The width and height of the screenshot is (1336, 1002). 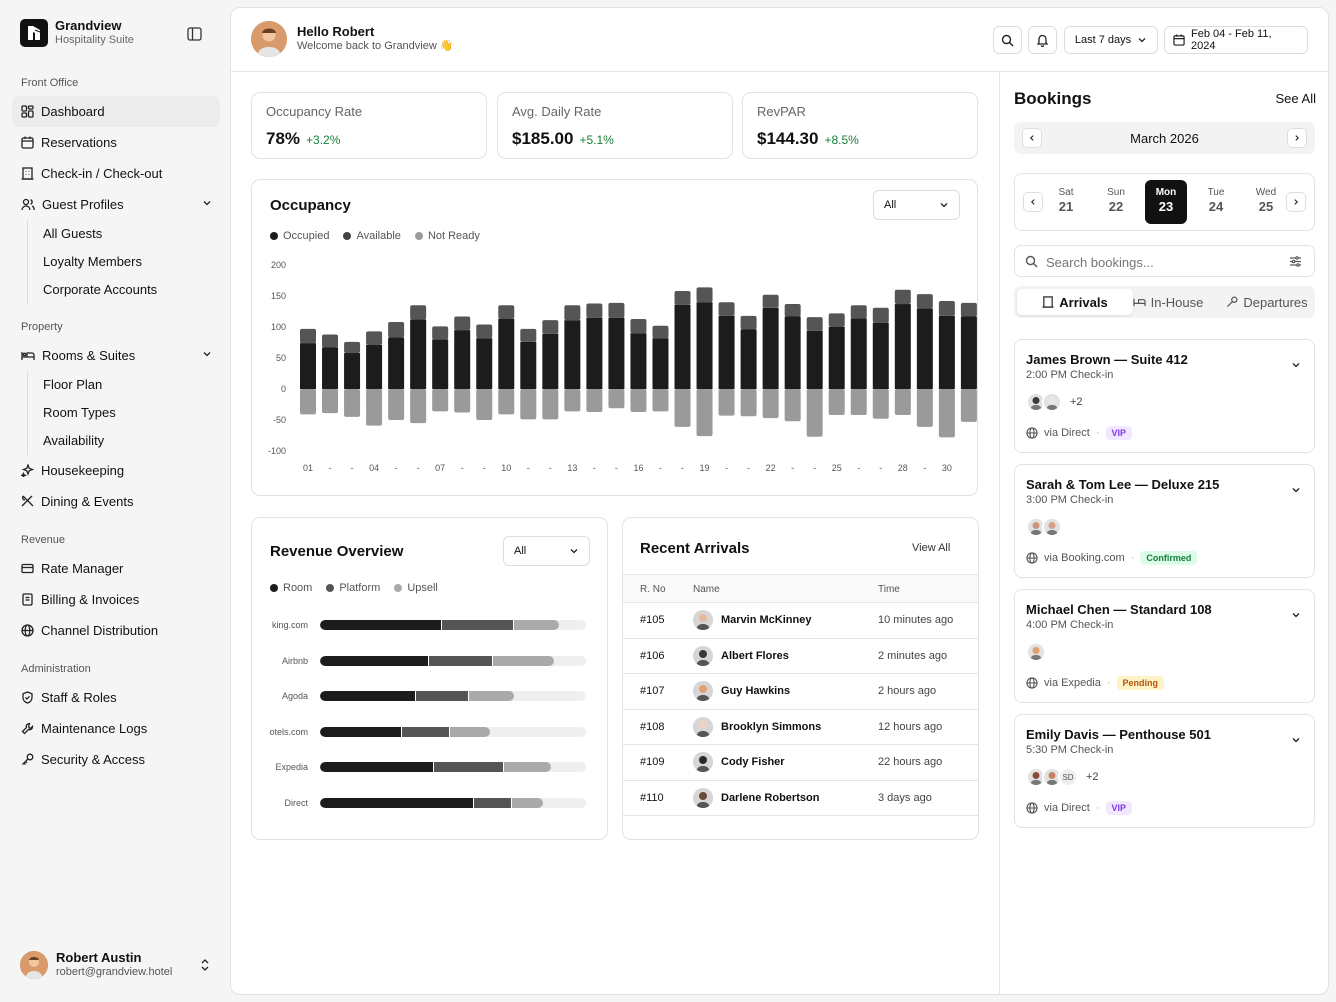 What do you see at coordinates (800, 692) in the screenshot?
I see `table-row: #107 Guy Hawkins 2 hours ago` at bounding box center [800, 692].